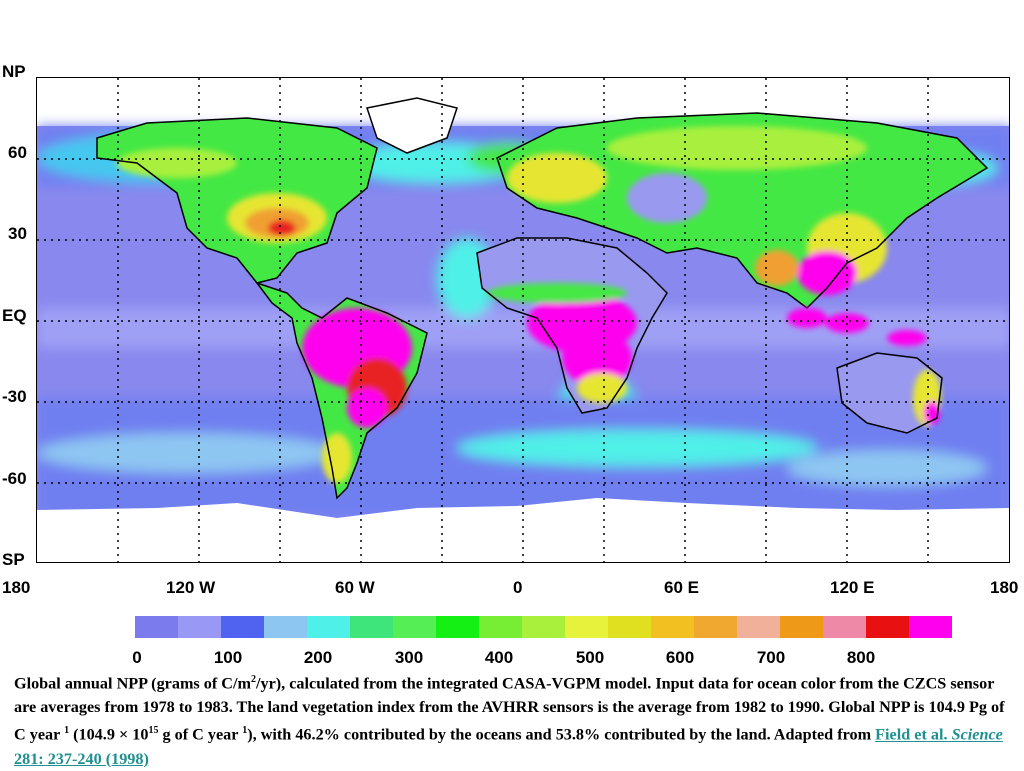  Describe the element at coordinates (318, 657) in the screenshot. I see `legend-tick-200: 200` at that location.